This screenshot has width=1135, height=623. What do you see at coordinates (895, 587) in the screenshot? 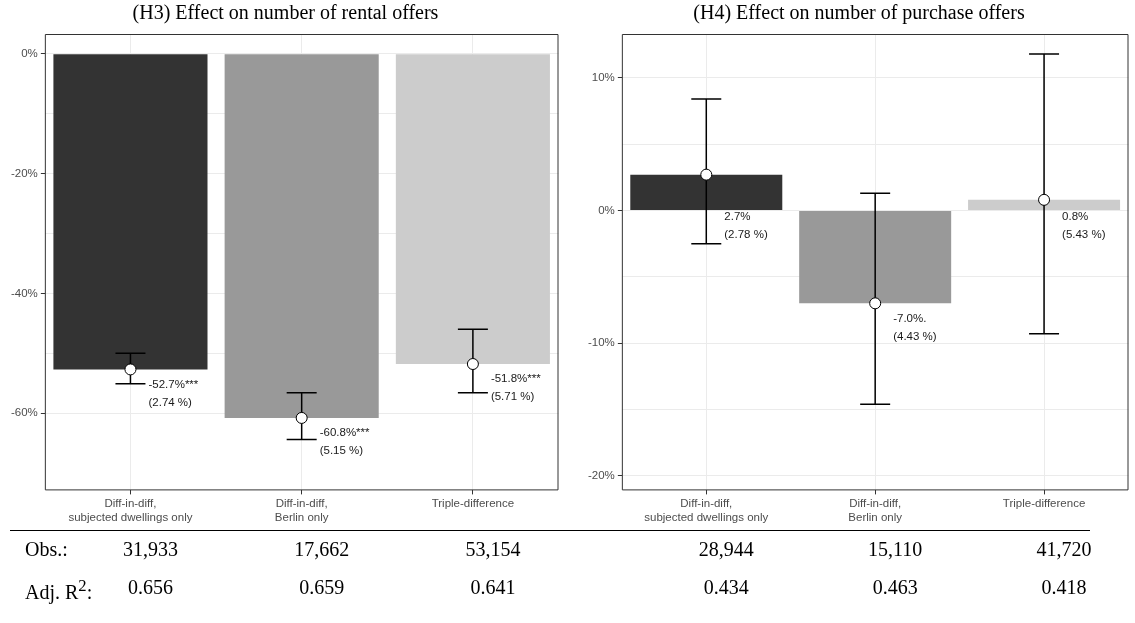
I see `text: 0.463` at bounding box center [895, 587].